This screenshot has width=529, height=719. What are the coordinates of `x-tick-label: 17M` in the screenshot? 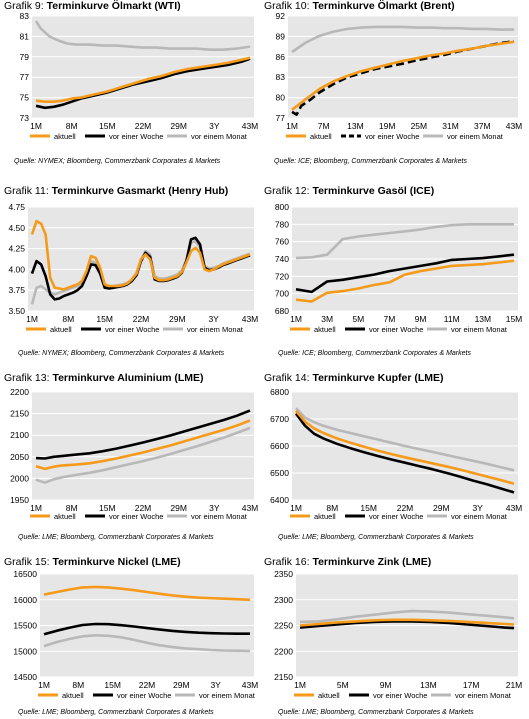 It's located at (471, 685).